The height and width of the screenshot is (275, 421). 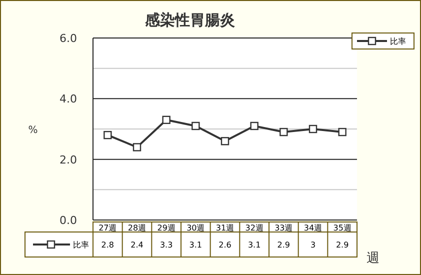 I want to click on y-tick-label: 4.0, so click(x=68, y=99).